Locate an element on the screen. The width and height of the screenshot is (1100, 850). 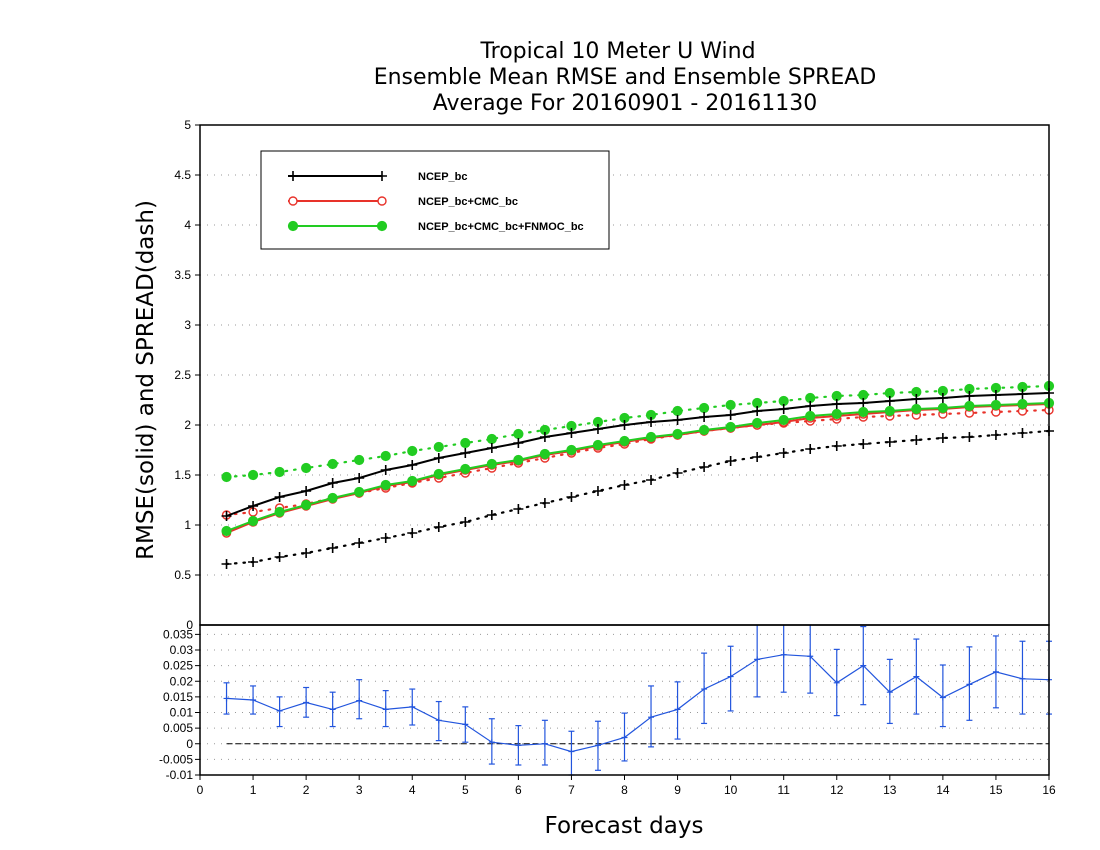
x-tick-label: 10 is located at coordinates (731, 790).